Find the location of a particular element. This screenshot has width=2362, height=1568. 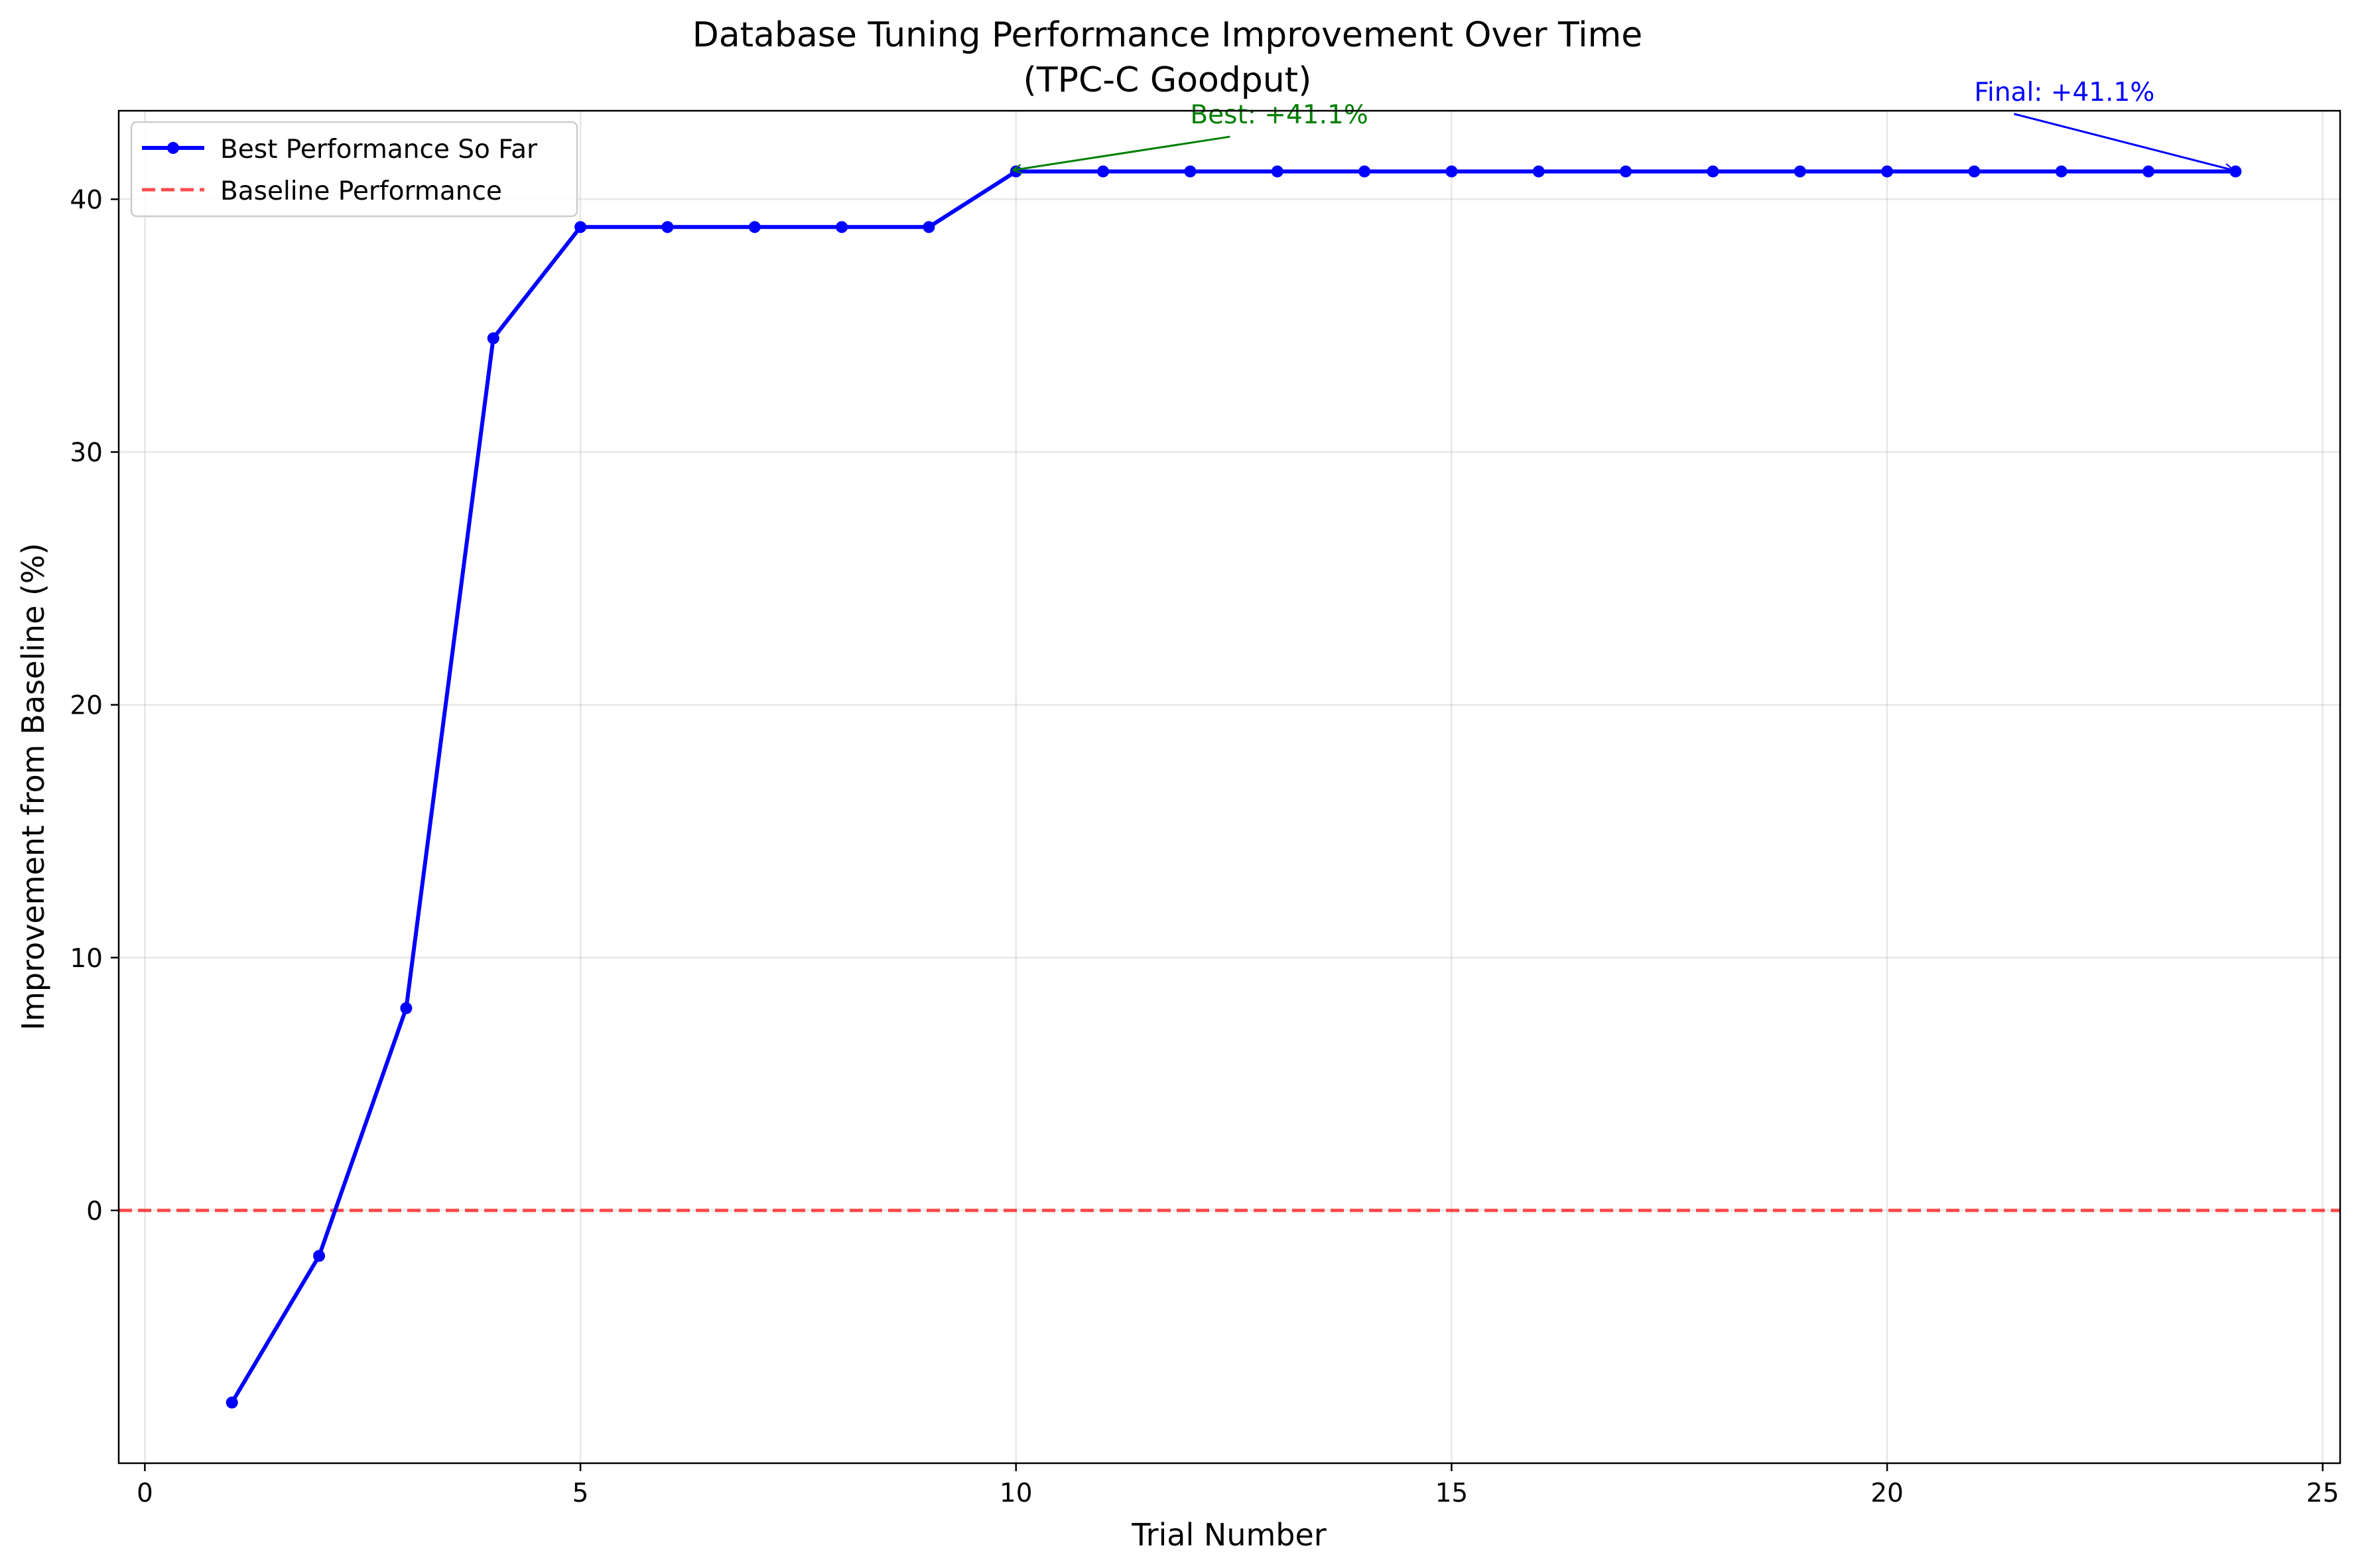

legend-frame is located at coordinates (354, 169).